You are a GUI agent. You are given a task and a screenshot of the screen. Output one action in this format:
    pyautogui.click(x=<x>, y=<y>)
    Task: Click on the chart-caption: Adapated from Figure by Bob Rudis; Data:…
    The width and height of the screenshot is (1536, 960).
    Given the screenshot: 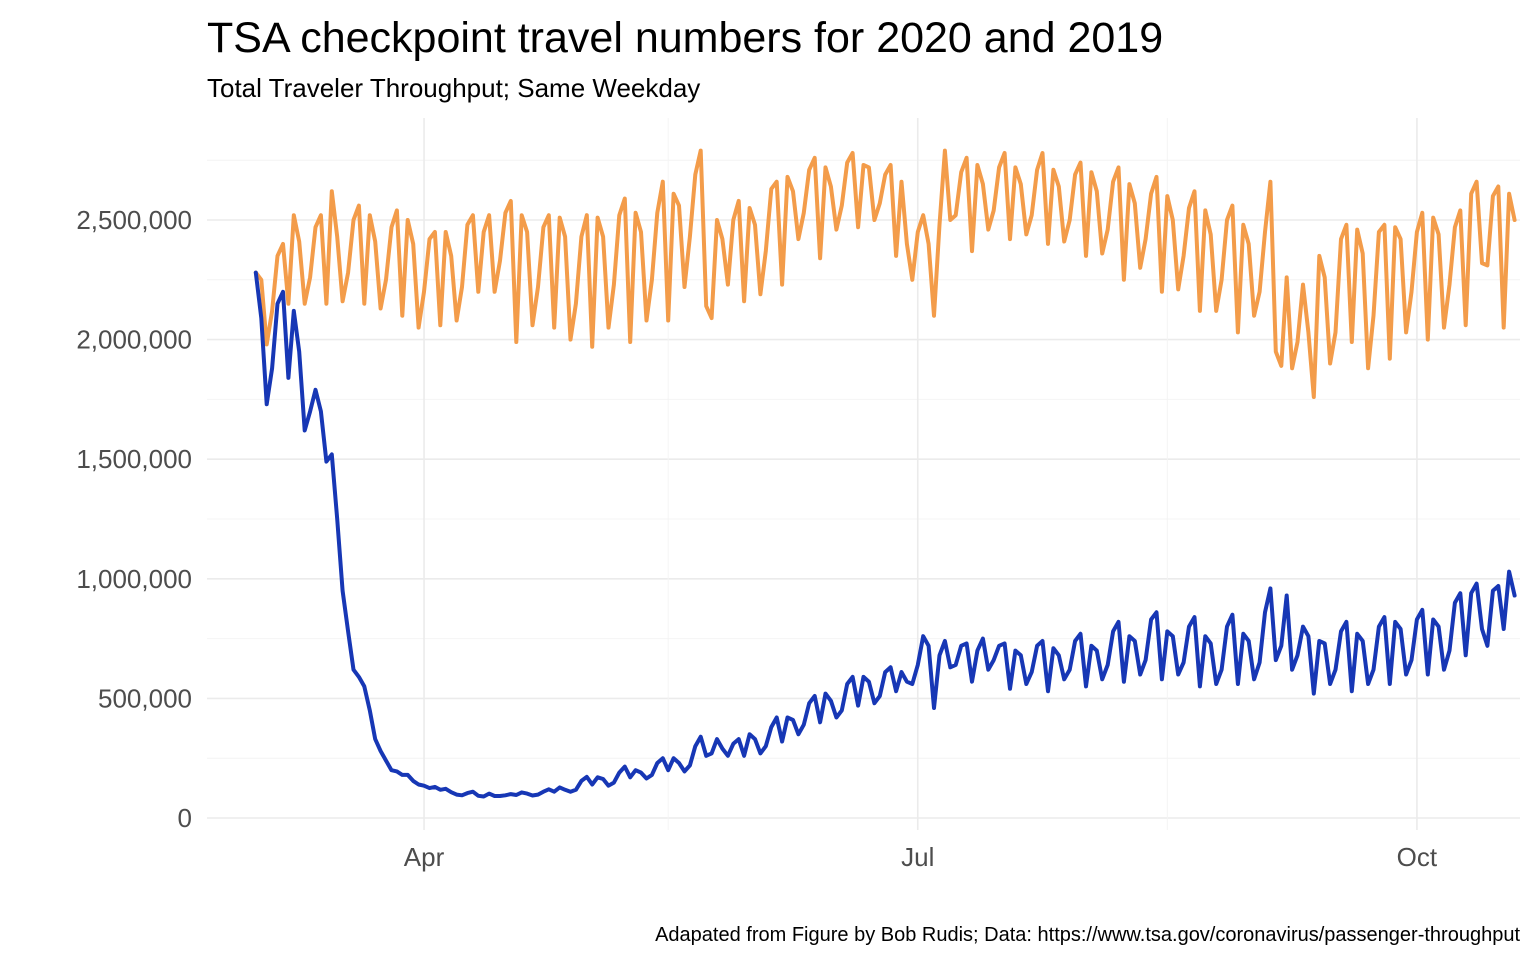 What is the action you would take?
    pyautogui.click(x=1087, y=935)
    